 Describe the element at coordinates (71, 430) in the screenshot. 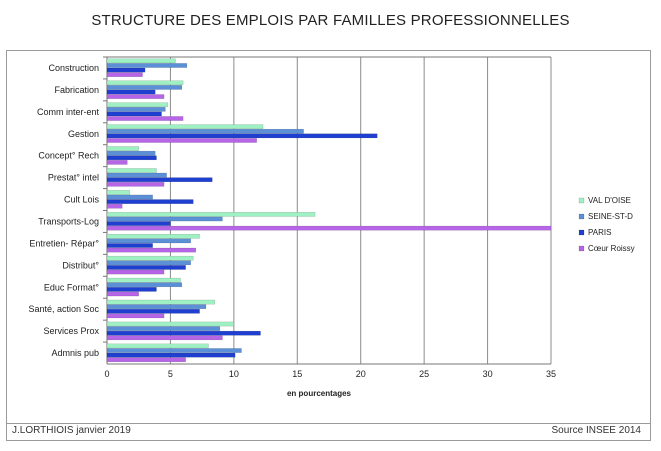

I see `author-credit: J.LORTHIOIS janvier 2019` at that location.